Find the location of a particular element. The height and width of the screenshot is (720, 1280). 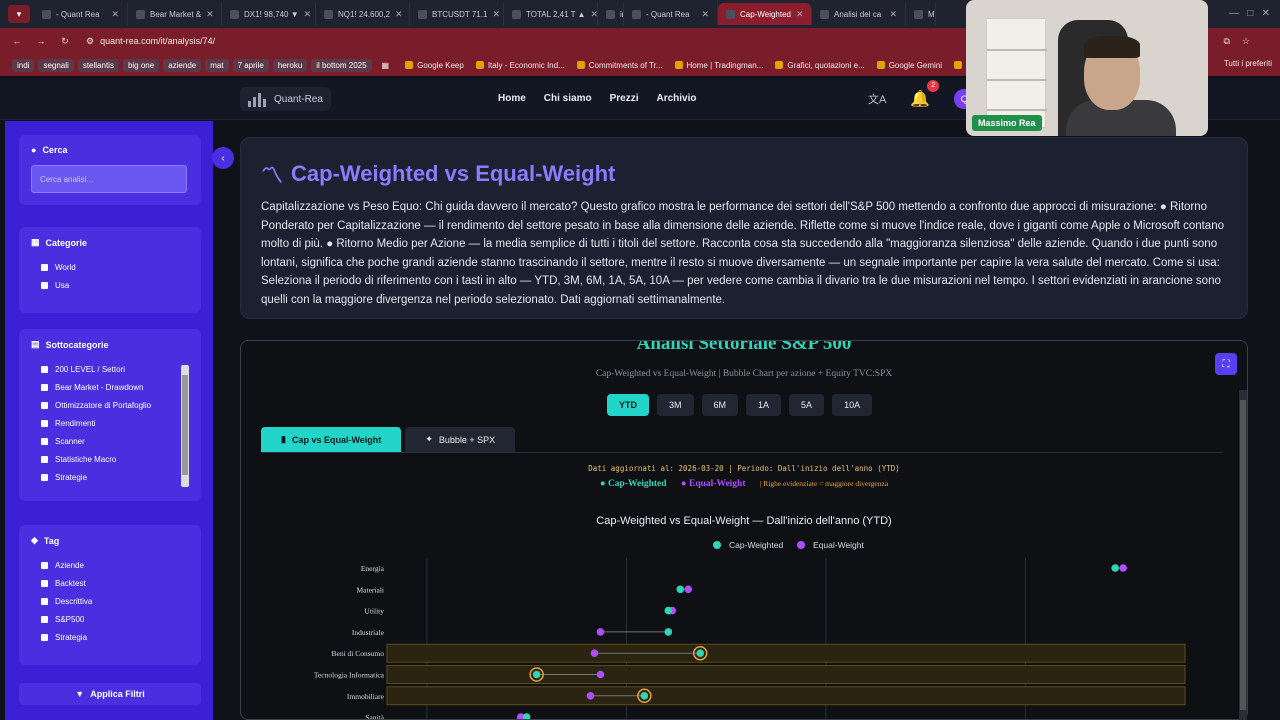

subcategories-item: Rendimenti is located at coordinates (110, 423).